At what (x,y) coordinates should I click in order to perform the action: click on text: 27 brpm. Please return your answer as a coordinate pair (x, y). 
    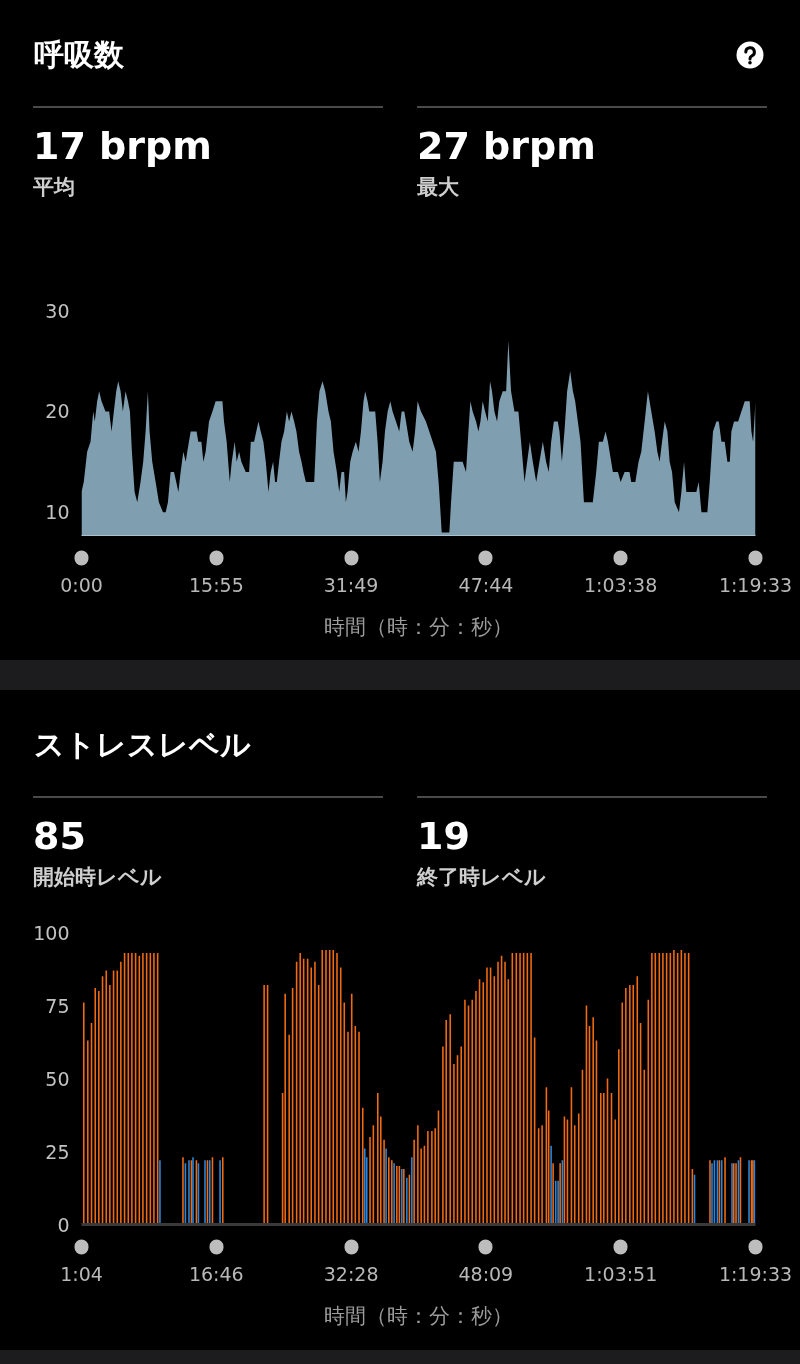
    Looking at the image, I should click on (506, 146).